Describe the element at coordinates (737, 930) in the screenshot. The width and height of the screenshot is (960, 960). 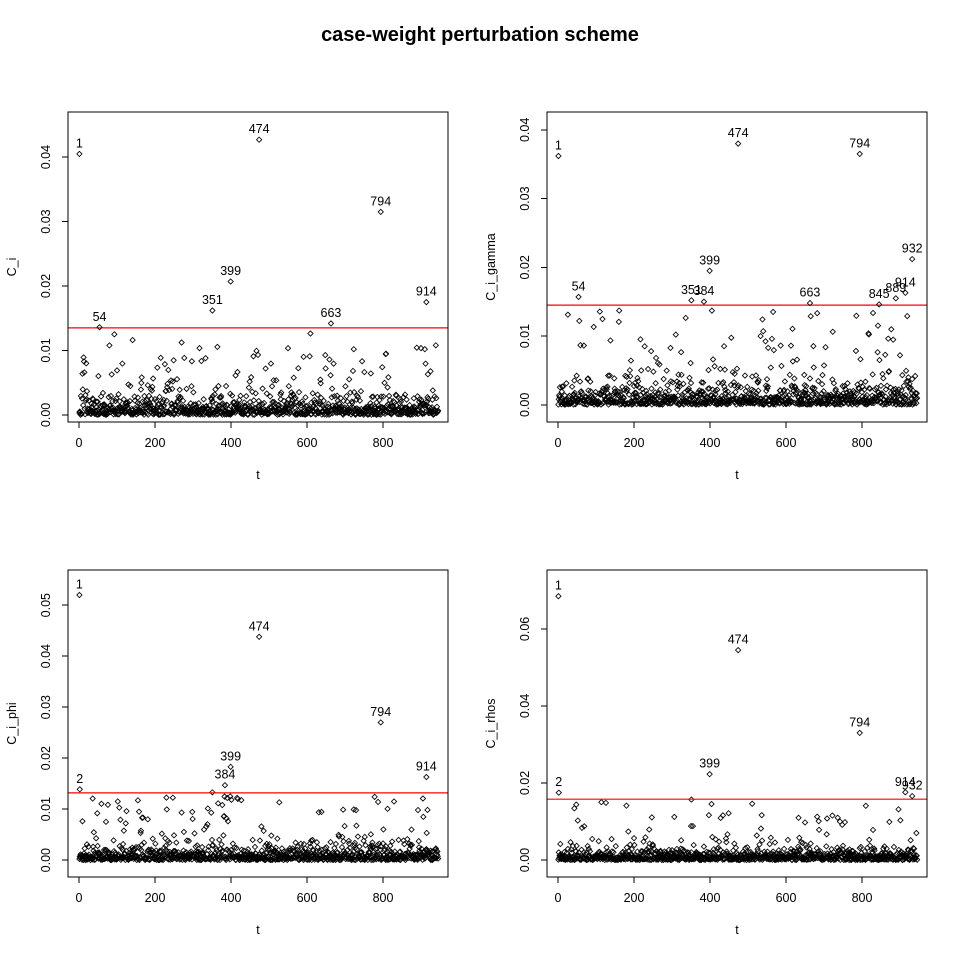
I see `x-axis-label: t` at that location.